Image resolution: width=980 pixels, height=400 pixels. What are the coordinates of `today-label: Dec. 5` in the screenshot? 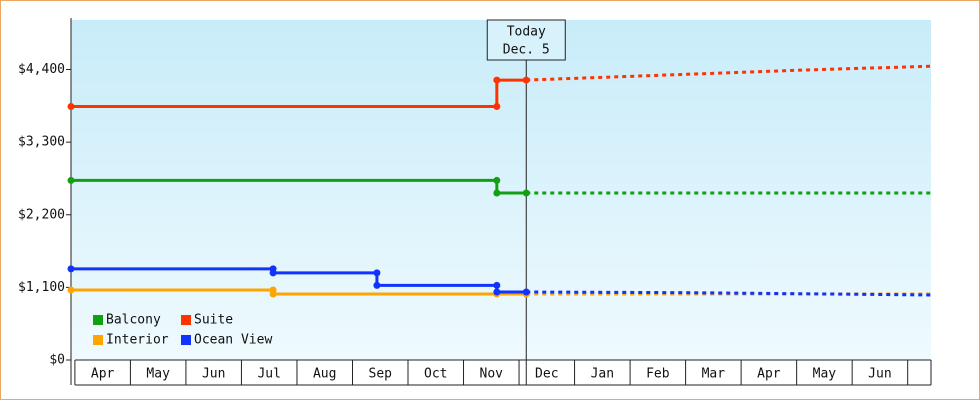 It's located at (526, 50).